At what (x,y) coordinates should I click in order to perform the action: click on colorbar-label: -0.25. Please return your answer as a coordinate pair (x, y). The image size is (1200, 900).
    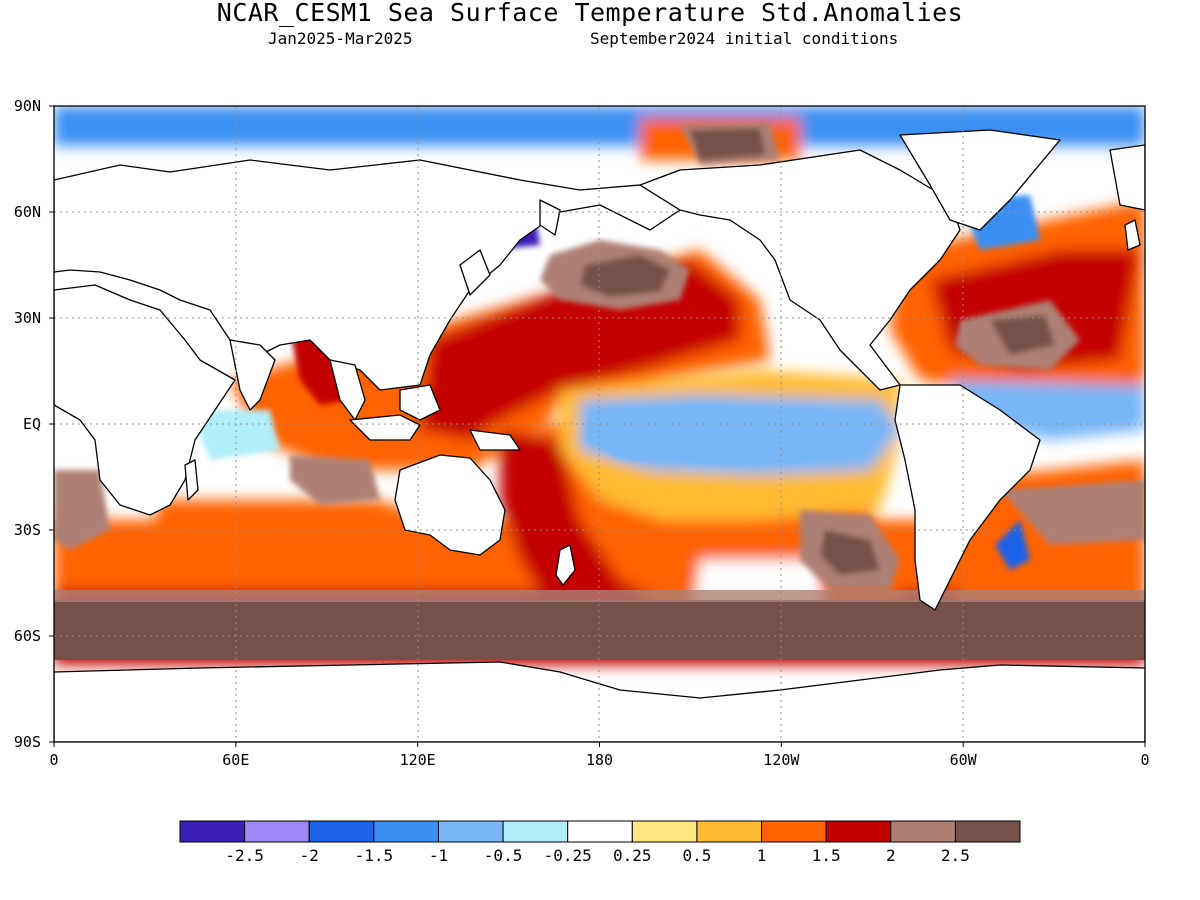
    Looking at the image, I should click on (568, 855).